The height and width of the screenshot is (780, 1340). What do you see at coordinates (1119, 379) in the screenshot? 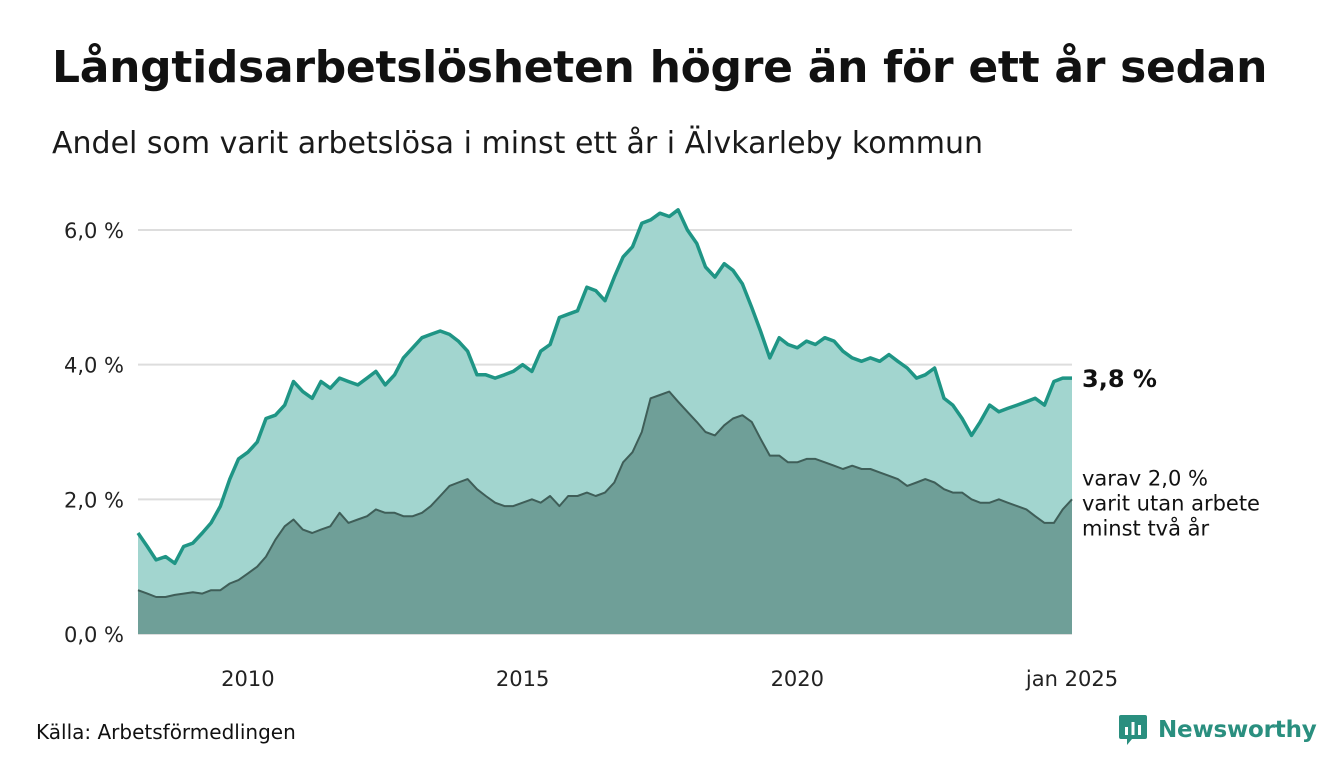
I see `end-label-main: 3,8 %` at bounding box center [1119, 379].